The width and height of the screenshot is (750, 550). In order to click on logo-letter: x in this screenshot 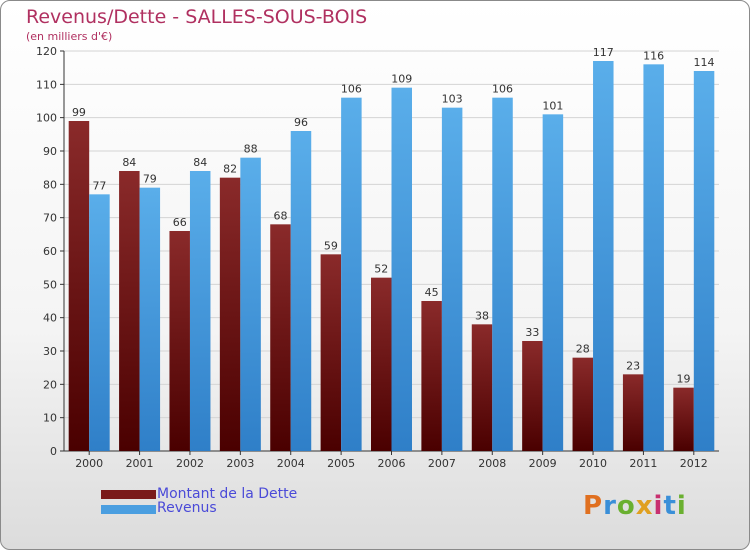, I will do `click(644, 506)`.